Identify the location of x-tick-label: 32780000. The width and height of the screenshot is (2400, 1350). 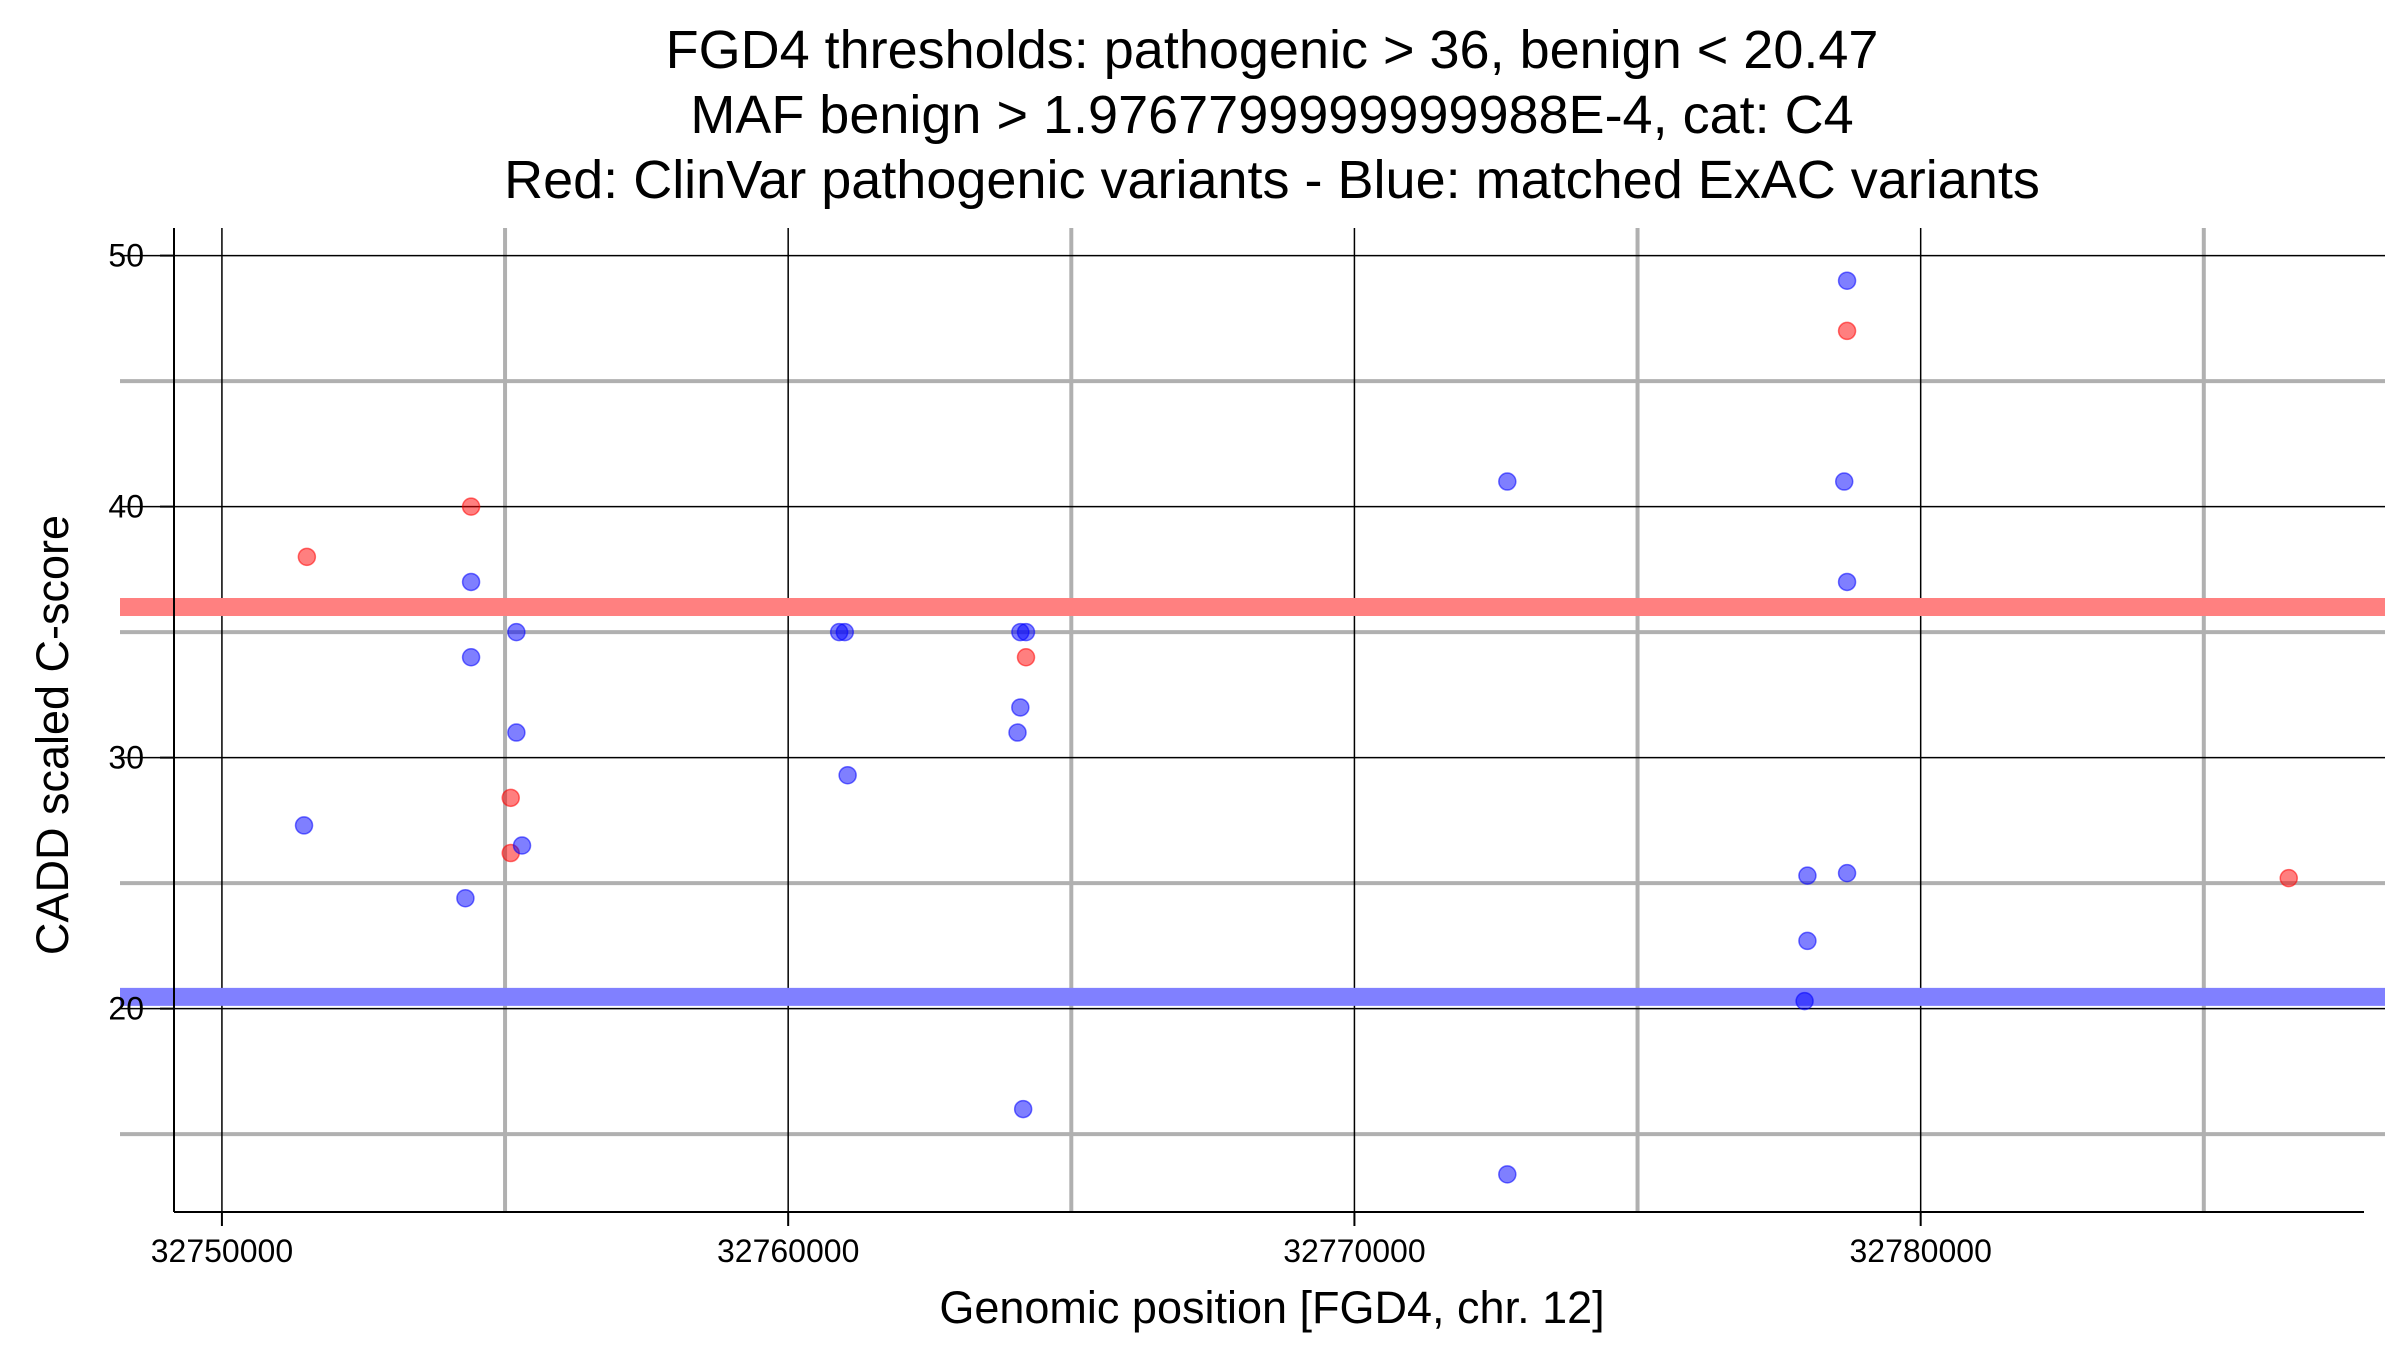
(1920, 1251).